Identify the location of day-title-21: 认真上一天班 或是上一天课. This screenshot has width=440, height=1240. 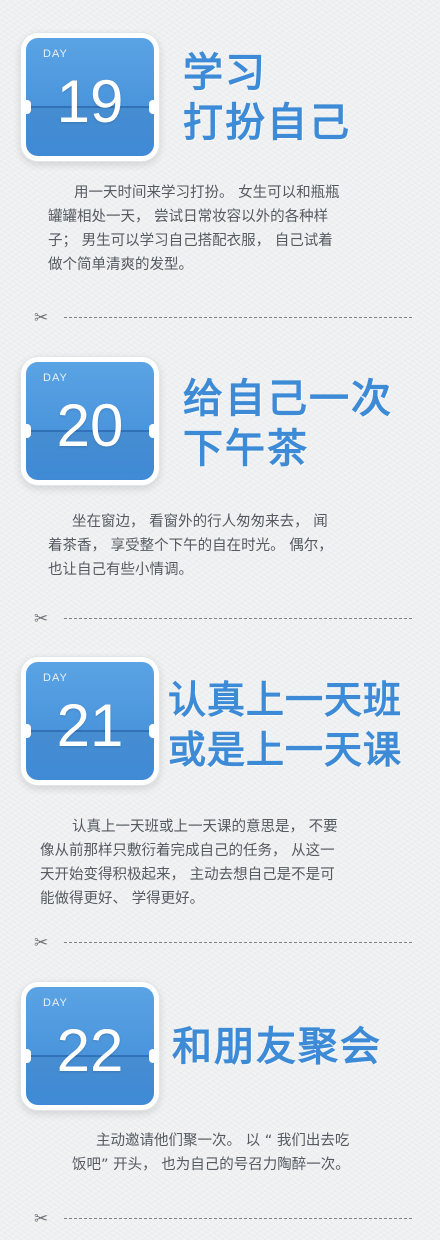
(285, 725).